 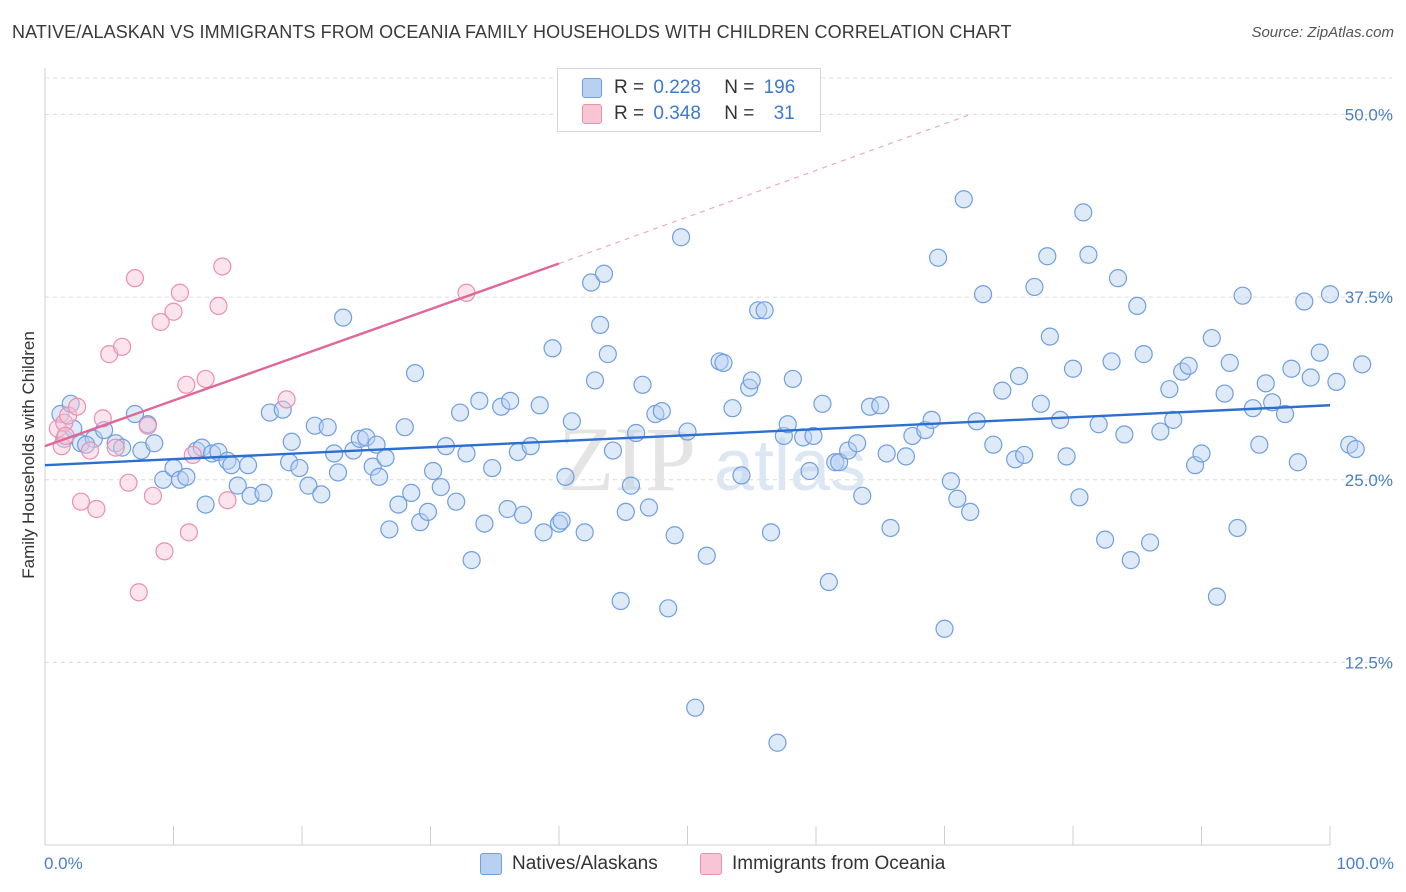 What do you see at coordinates (764, 189) in the screenshot?
I see `trend-extension-oceania` at bounding box center [764, 189].